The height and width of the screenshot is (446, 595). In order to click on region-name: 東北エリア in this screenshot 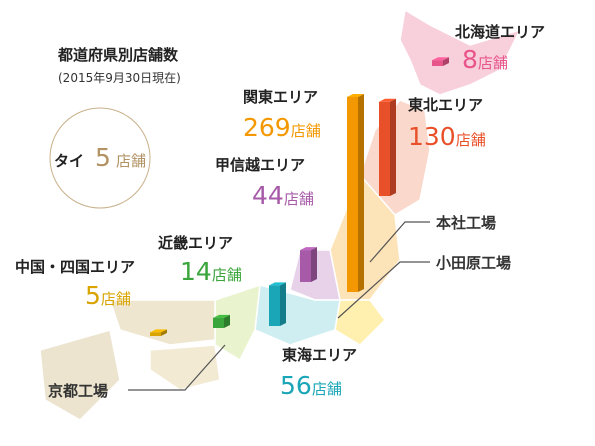, I will do `click(445, 105)`.